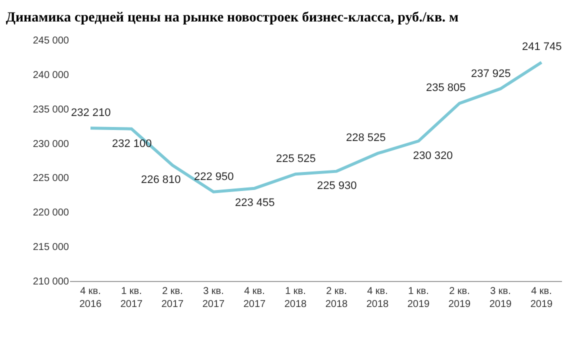 This screenshot has width=582, height=341. I want to click on x-tick-label: 1 кв. 2017, so click(132, 298).